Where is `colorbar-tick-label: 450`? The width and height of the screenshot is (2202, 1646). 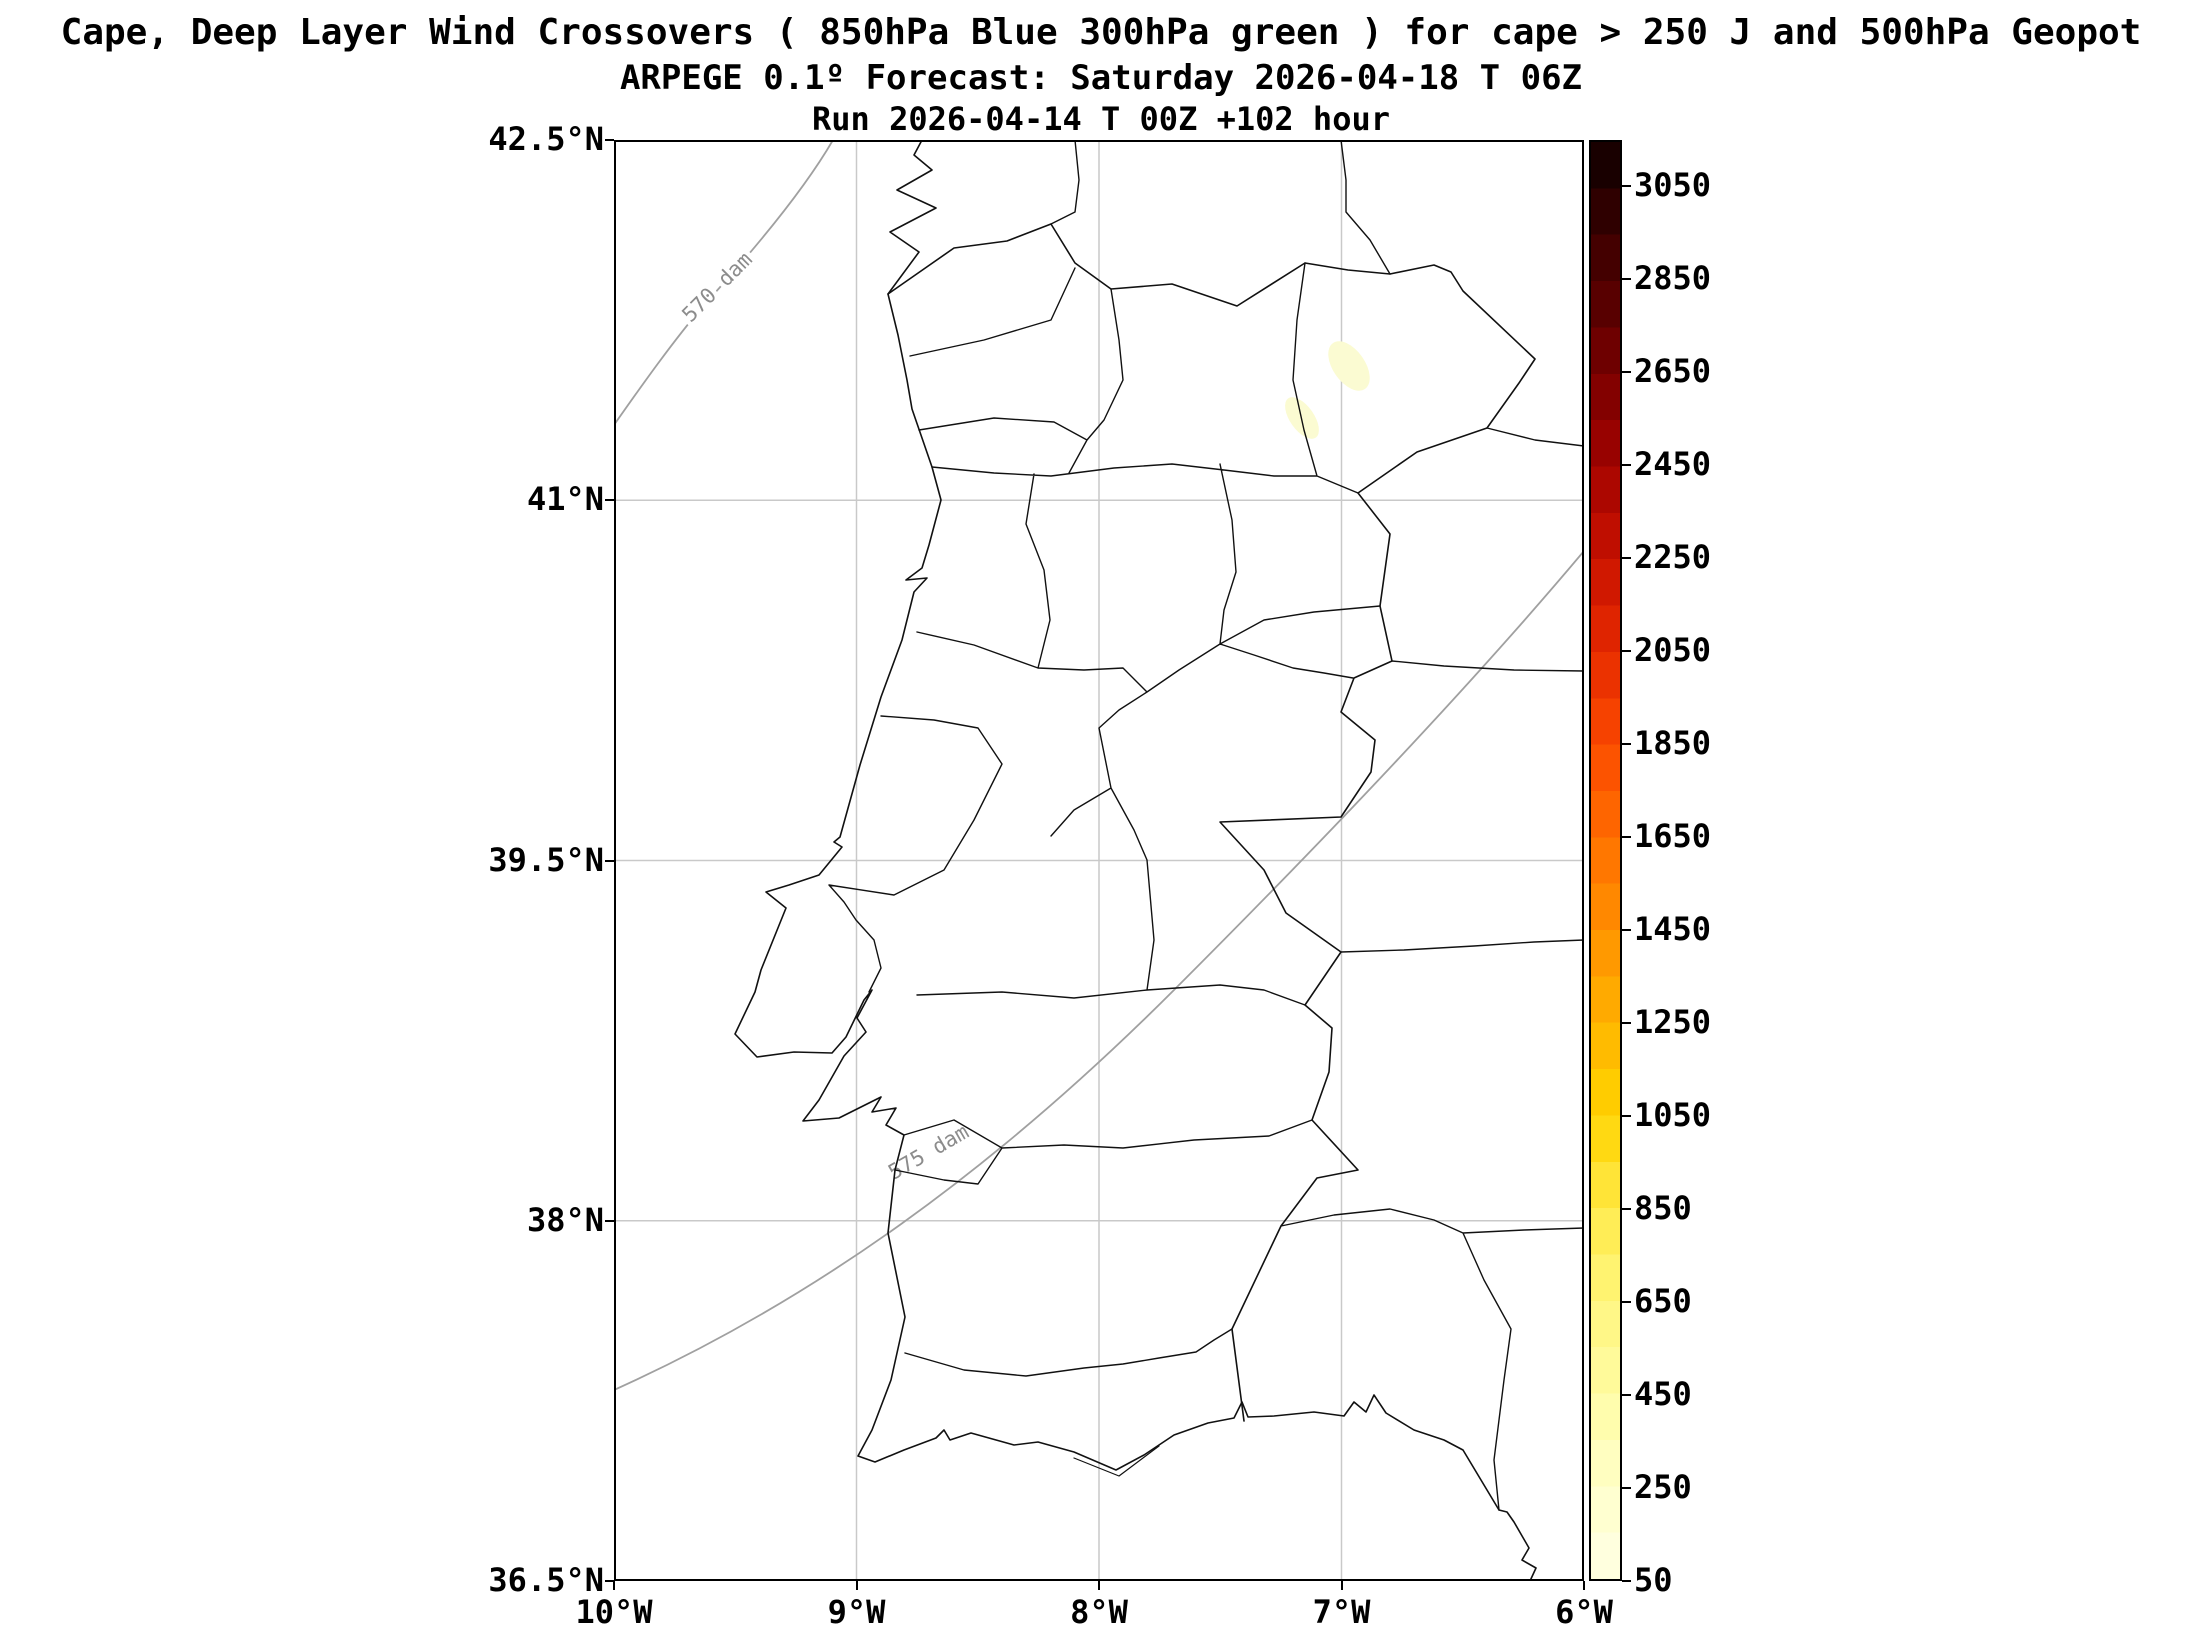
colorbar-tick-label: 450 is located at coordinates (1663, 1394).